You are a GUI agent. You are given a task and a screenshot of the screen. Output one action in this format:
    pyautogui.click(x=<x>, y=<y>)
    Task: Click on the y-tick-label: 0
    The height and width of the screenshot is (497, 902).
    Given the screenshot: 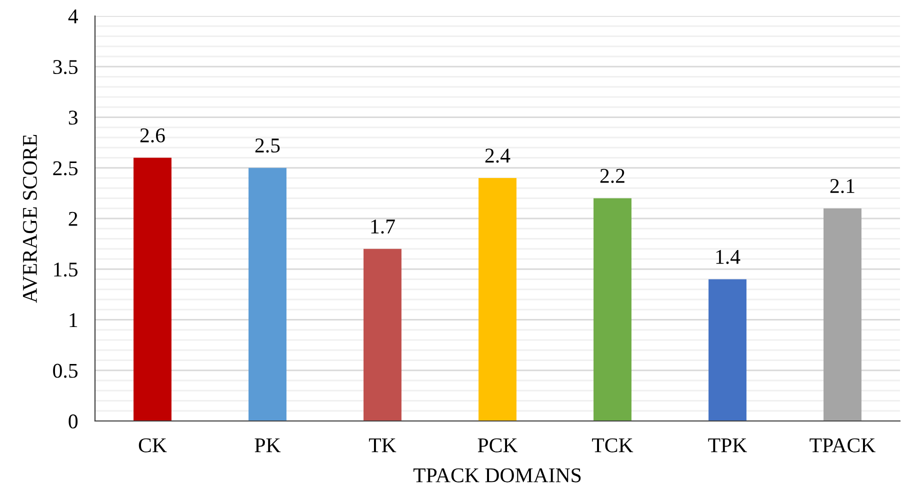 What is the action you would take?
    pyautogui.click(x=73, y=421)
    